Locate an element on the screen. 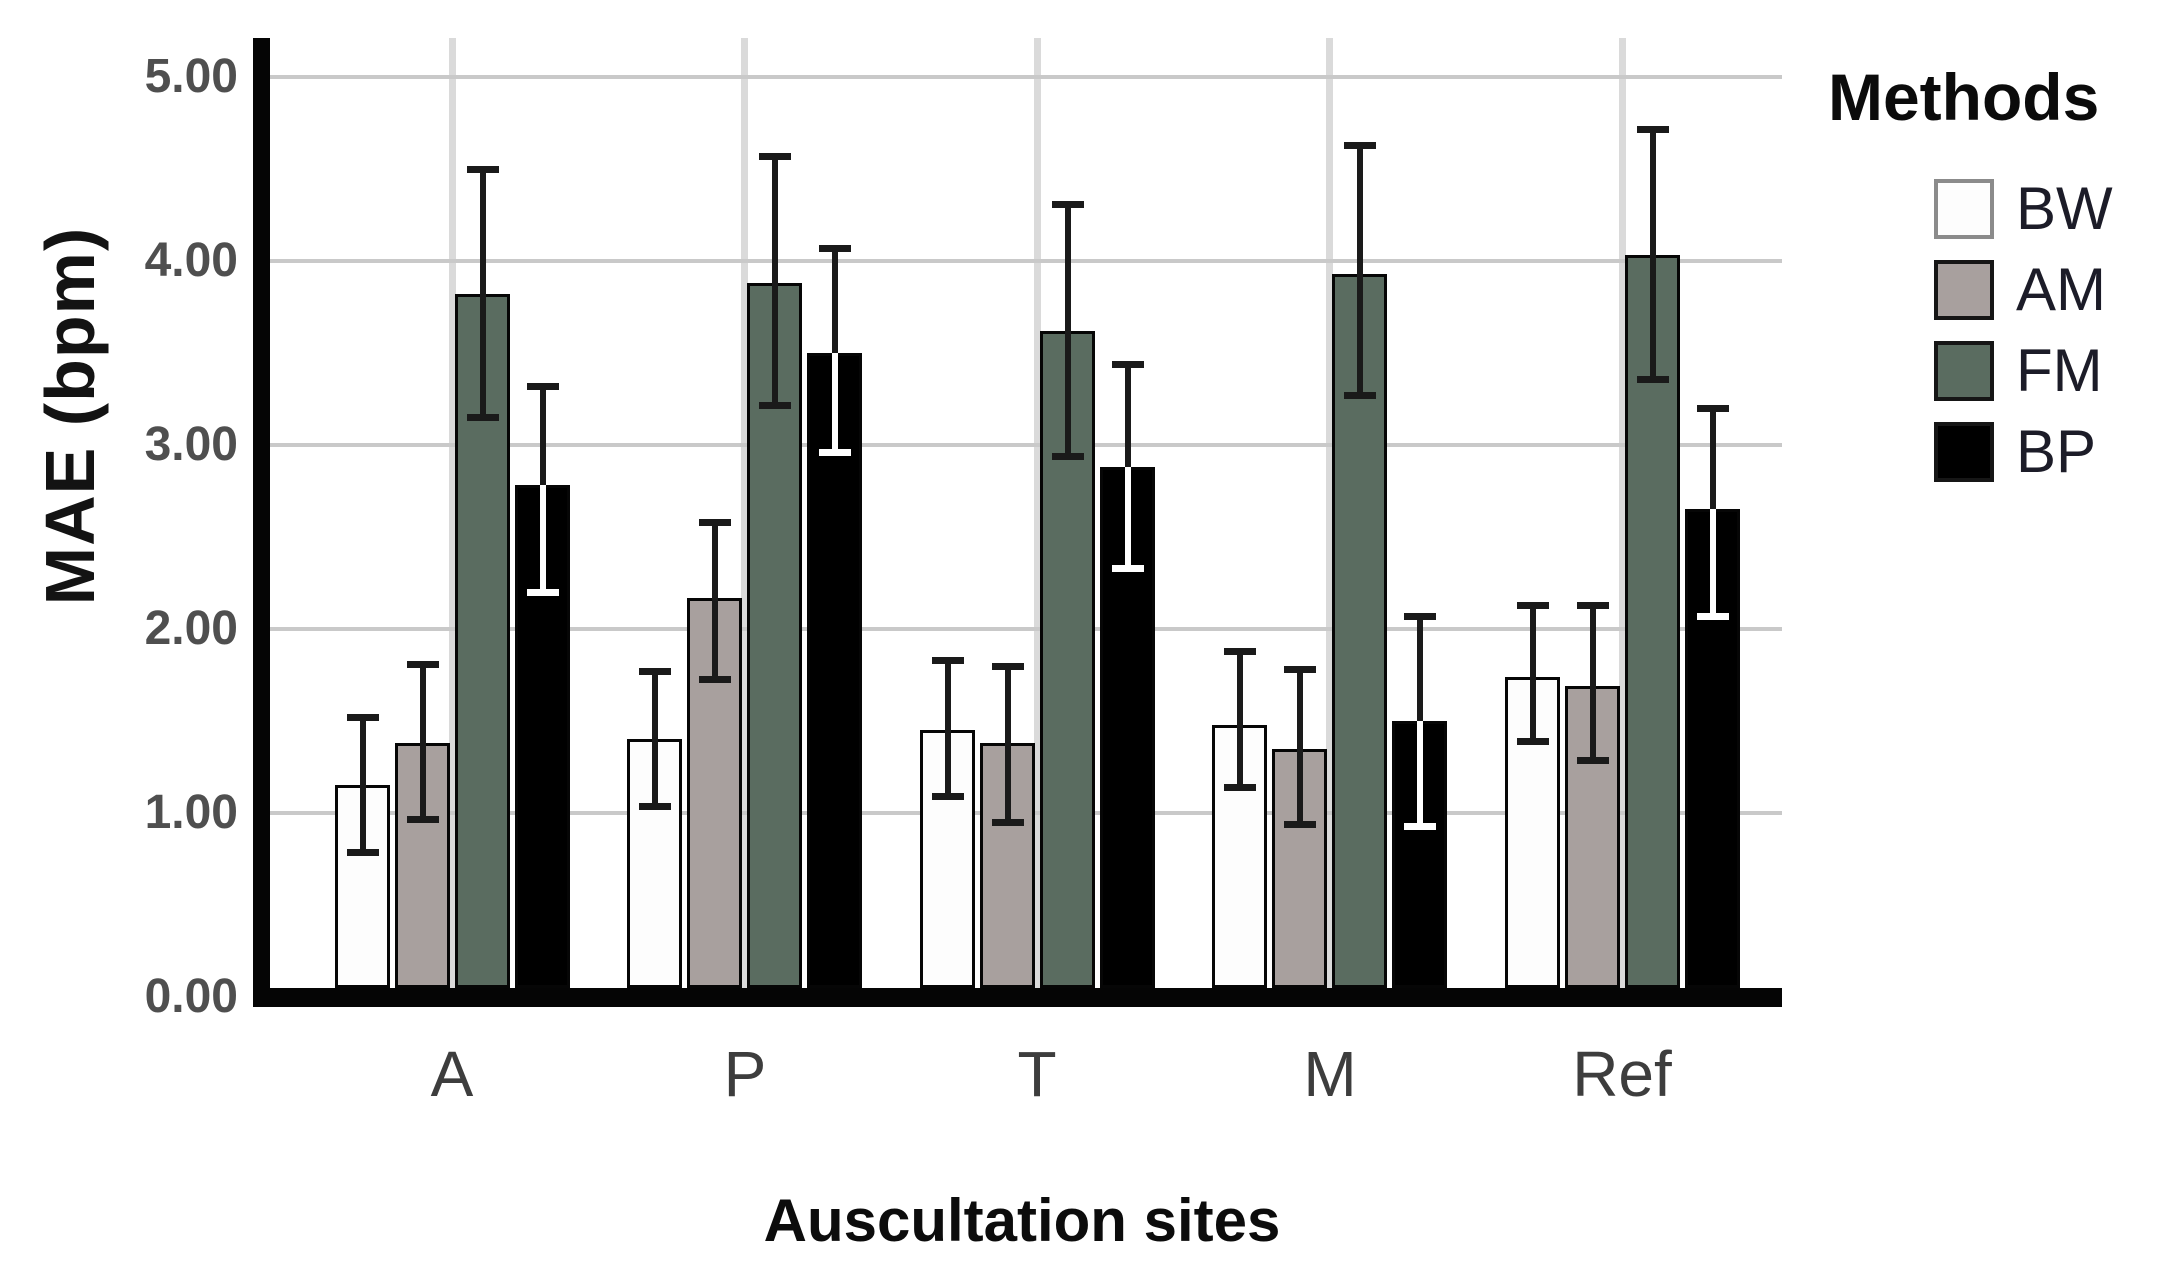  legend-entry-fm: FM is located at coordinates (2001, 371).